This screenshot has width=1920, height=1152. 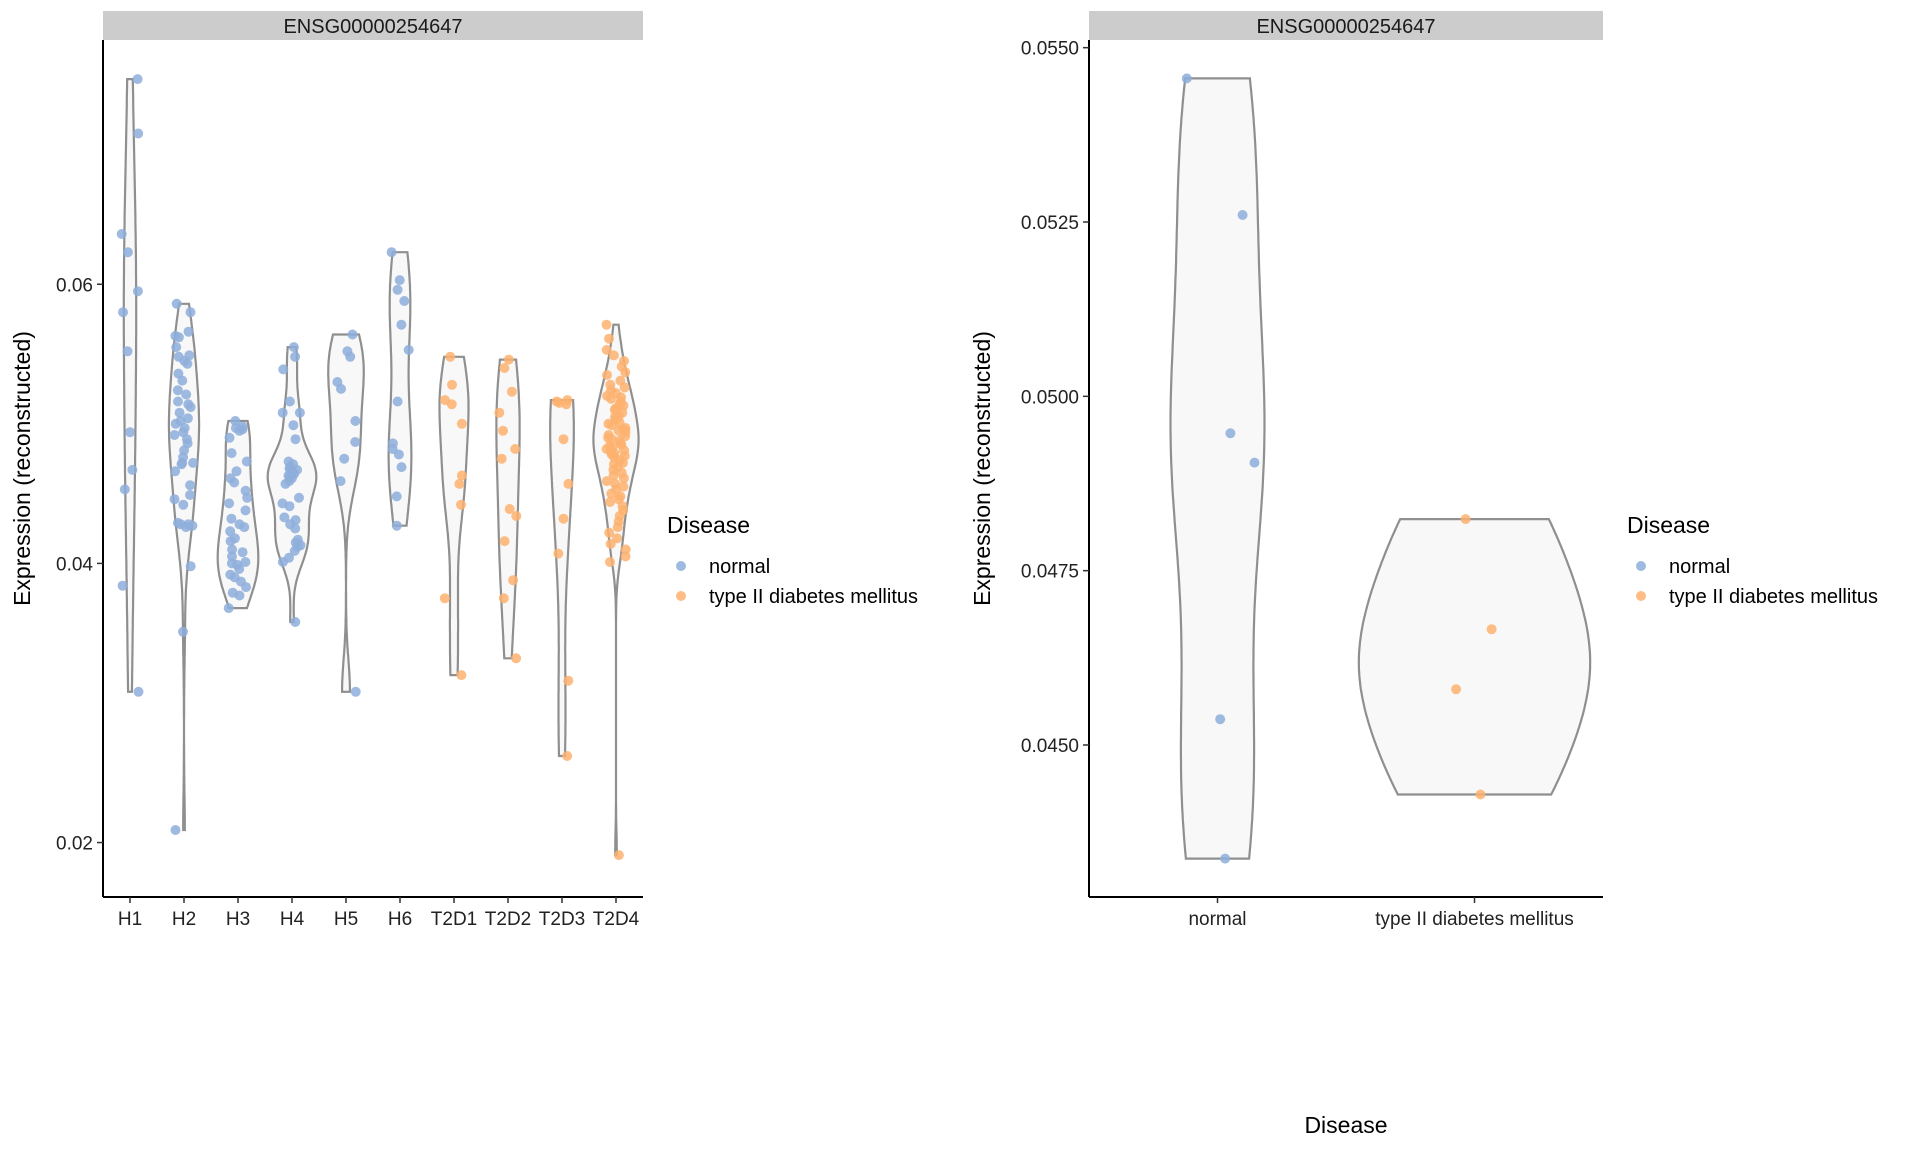 I want to click on y-tick-label: 0.04, so click(x=74, y=564).